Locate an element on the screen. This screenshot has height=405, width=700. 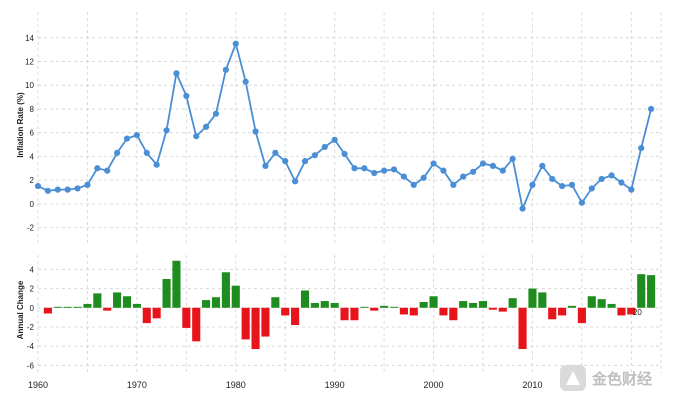
inflation-y-tick-label: 14 is located at coordinates (29, 38).